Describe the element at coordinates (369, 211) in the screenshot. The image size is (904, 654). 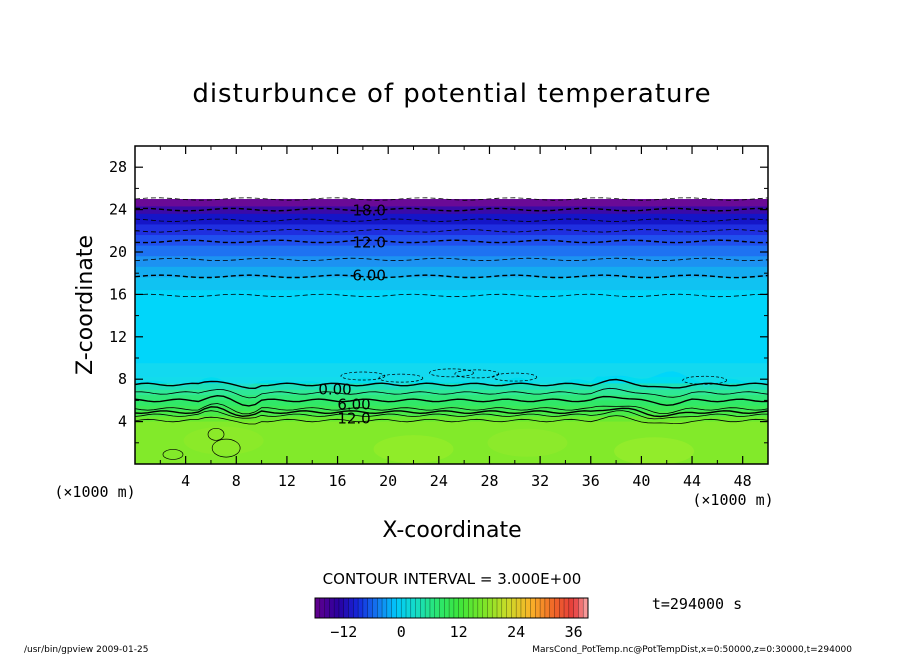
I see `contour-label-0: 18.0` at that location.